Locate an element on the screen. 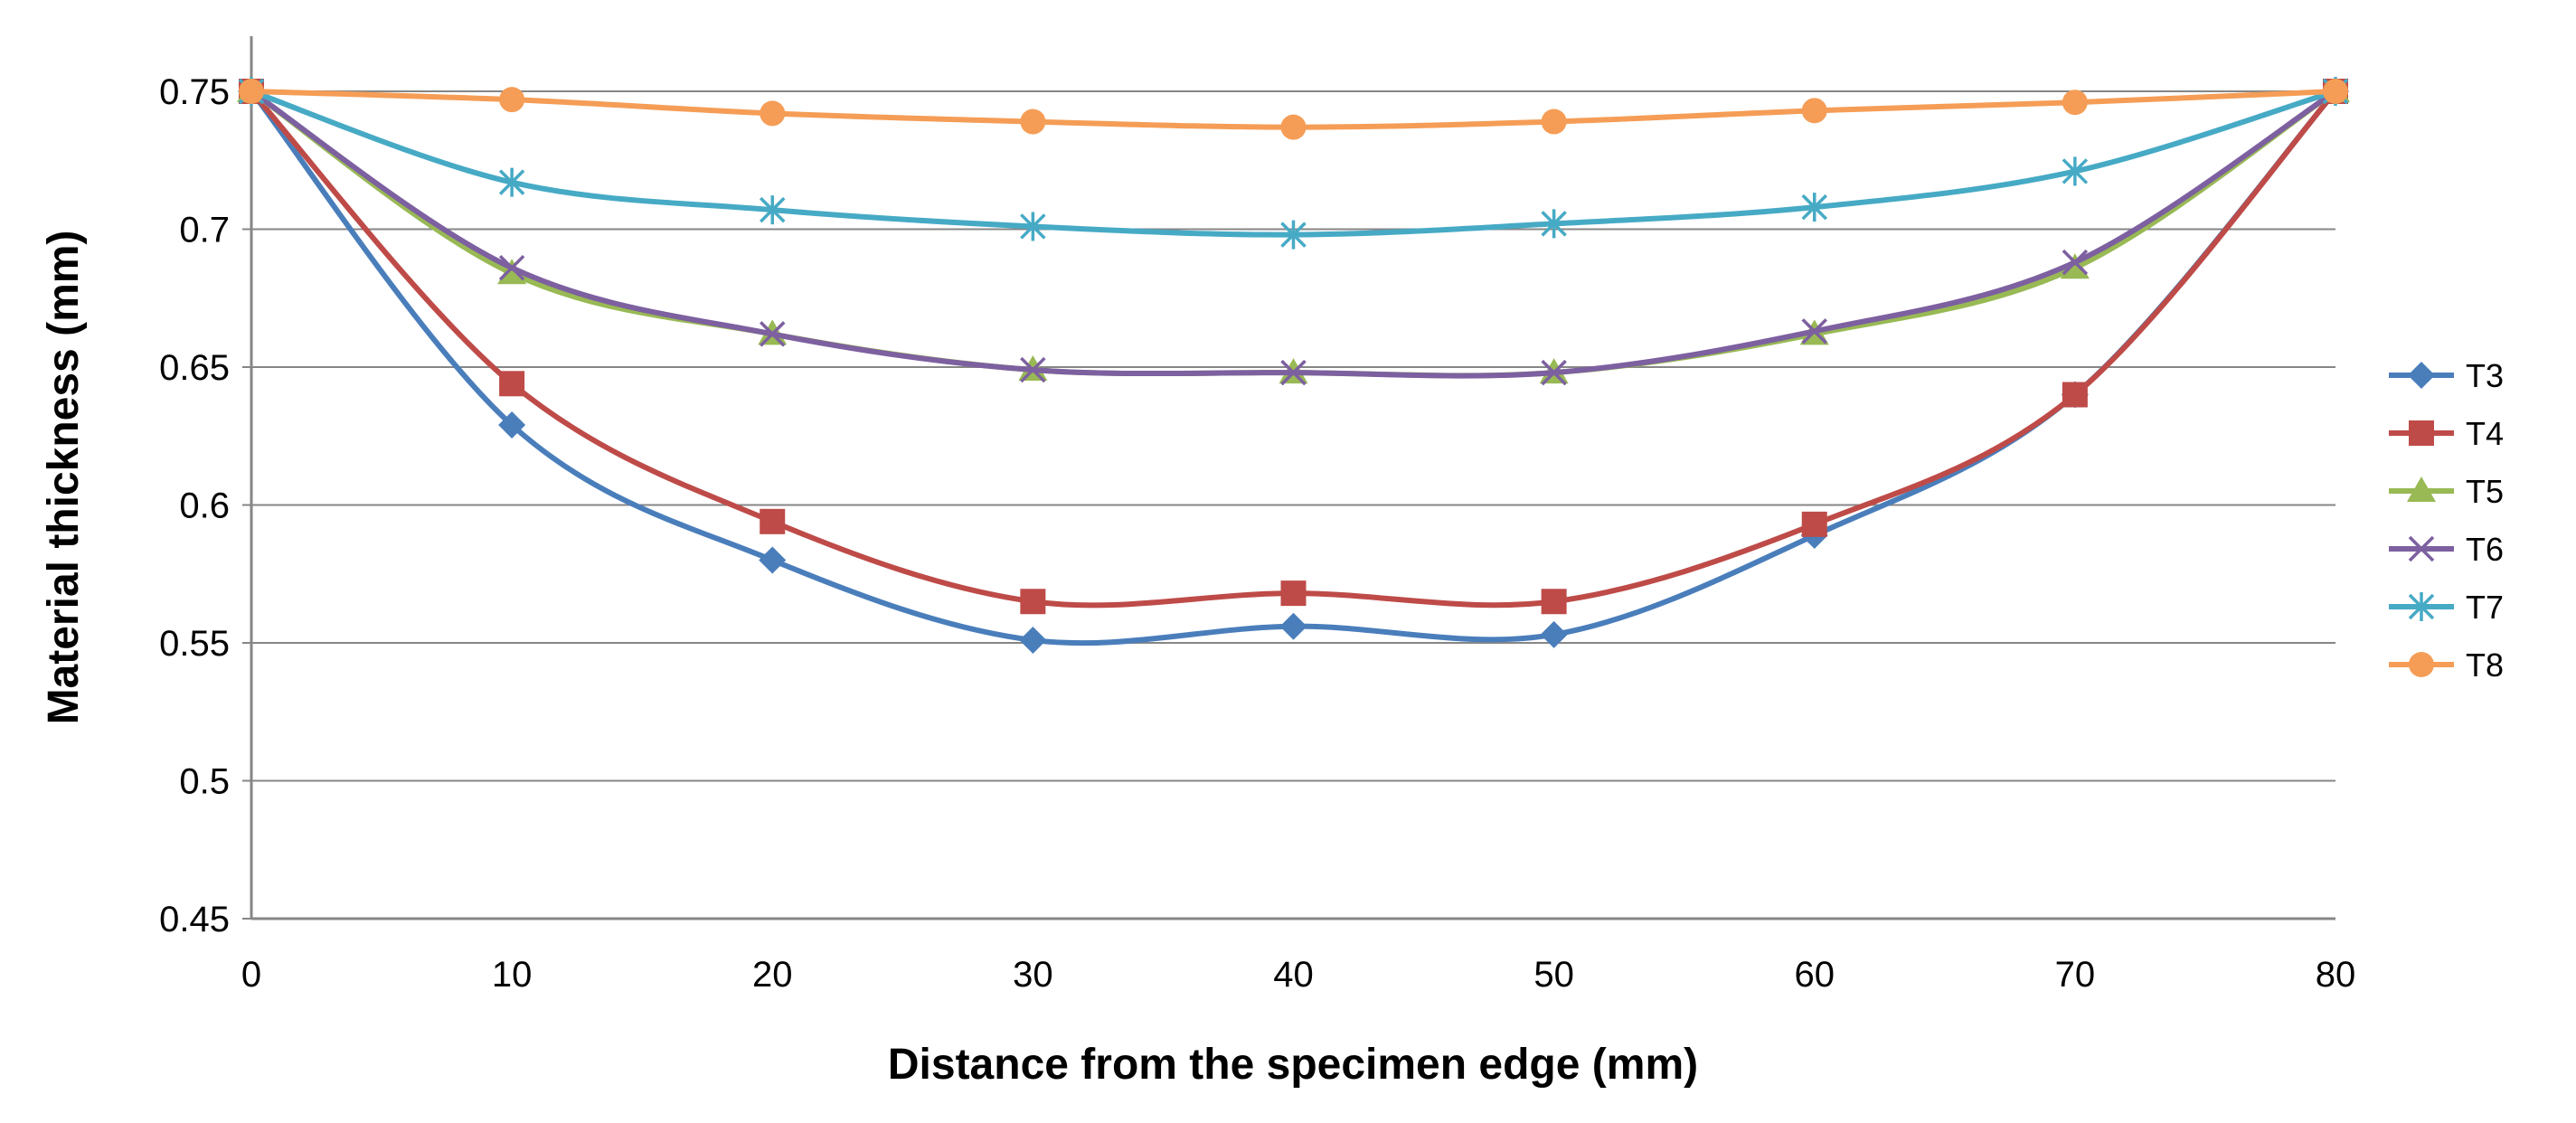  y-tick-label: 0.6 is located at coordinates (205, 506).